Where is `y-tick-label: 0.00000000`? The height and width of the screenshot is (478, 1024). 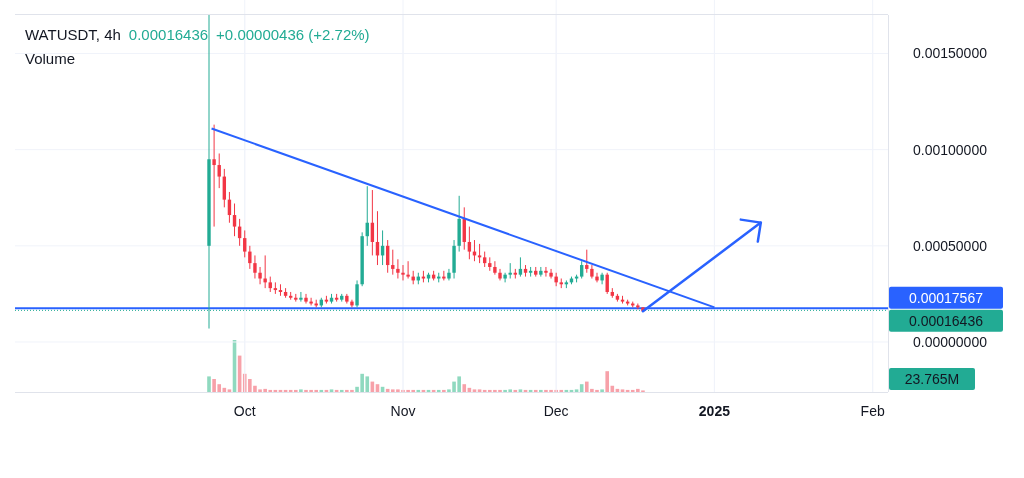 y-tick-label: 0.00000000 is located at coordinates (950, 341).